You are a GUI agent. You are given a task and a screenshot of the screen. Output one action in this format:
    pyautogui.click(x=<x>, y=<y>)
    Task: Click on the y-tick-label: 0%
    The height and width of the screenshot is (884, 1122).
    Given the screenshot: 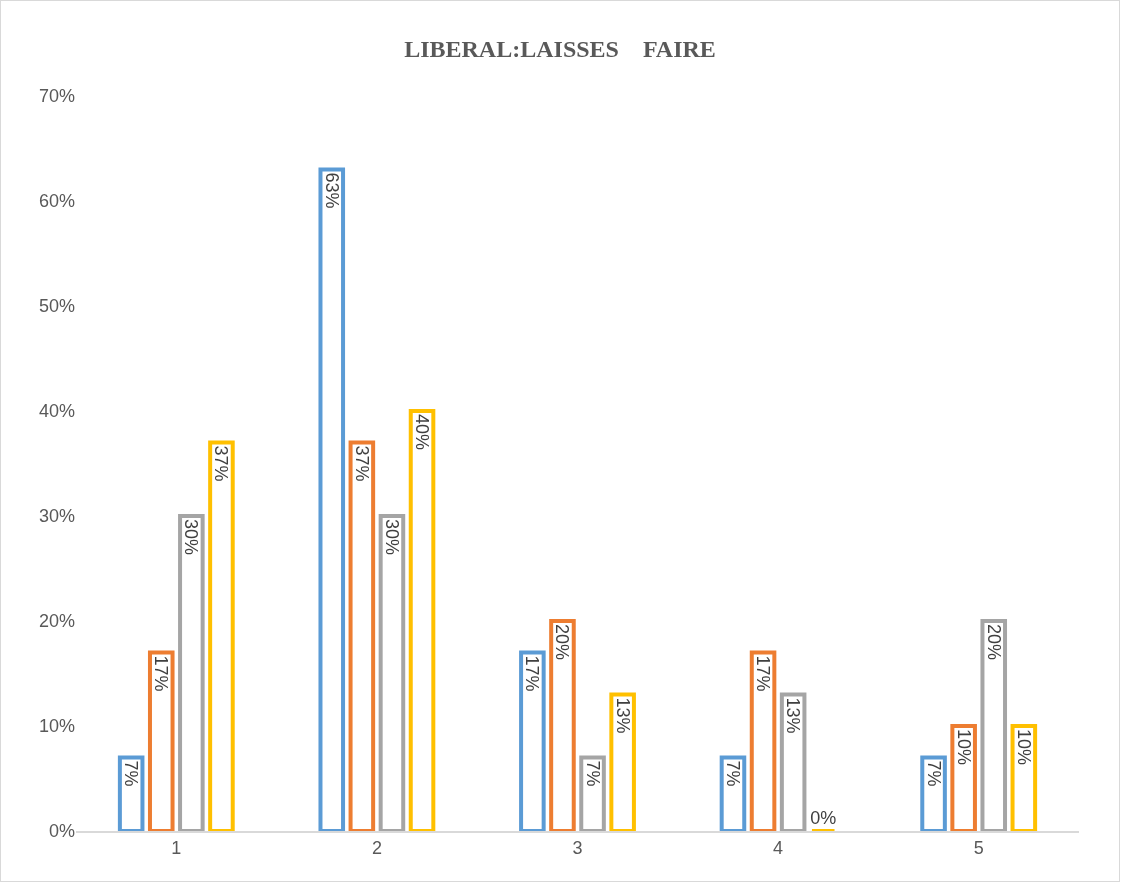 What is the action you would take?
    pyautogui.click(x=61, y=831)
    